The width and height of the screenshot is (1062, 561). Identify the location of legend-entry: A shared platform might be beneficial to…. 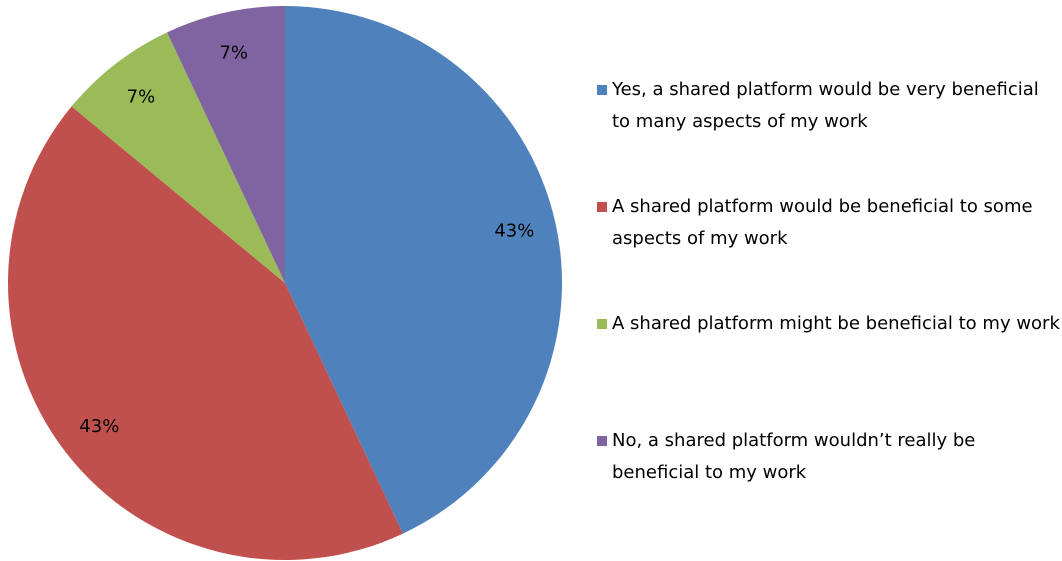
(829, 324).